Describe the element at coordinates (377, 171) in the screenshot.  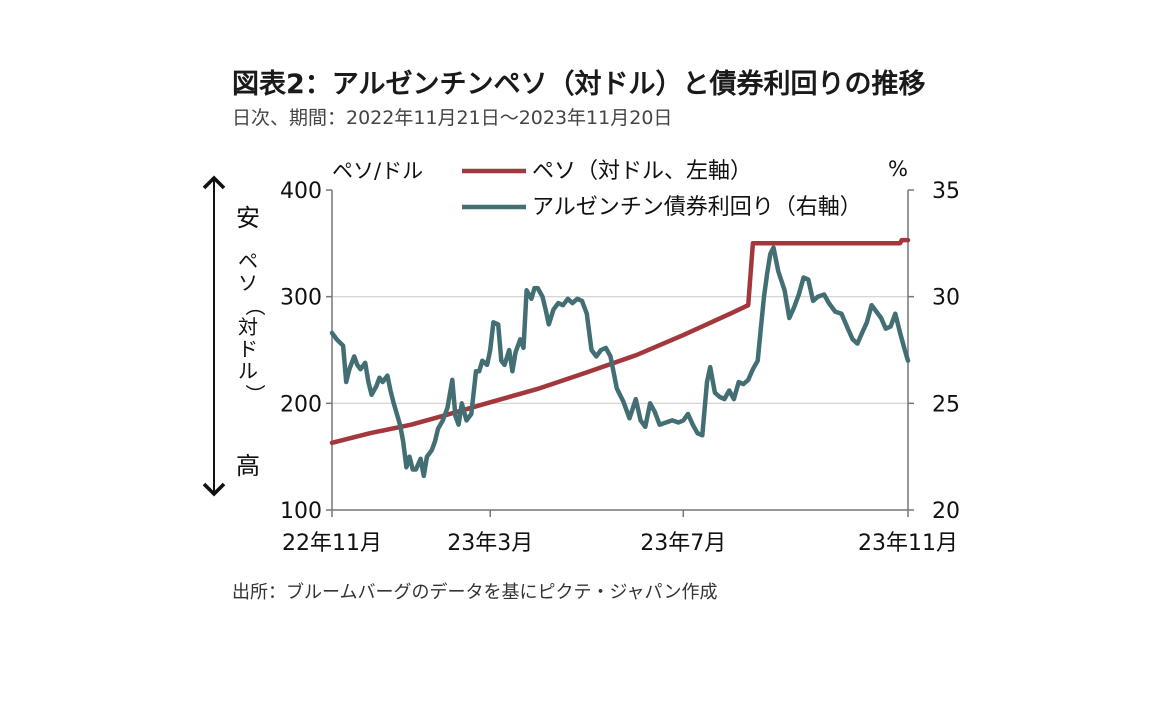
I see `left-unit-label: ペソ/ドル` at that location.